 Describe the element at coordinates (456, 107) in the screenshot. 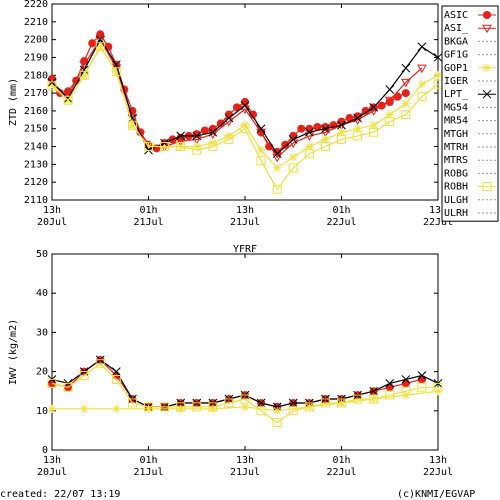

I see `legend-label: MG54` at that location.